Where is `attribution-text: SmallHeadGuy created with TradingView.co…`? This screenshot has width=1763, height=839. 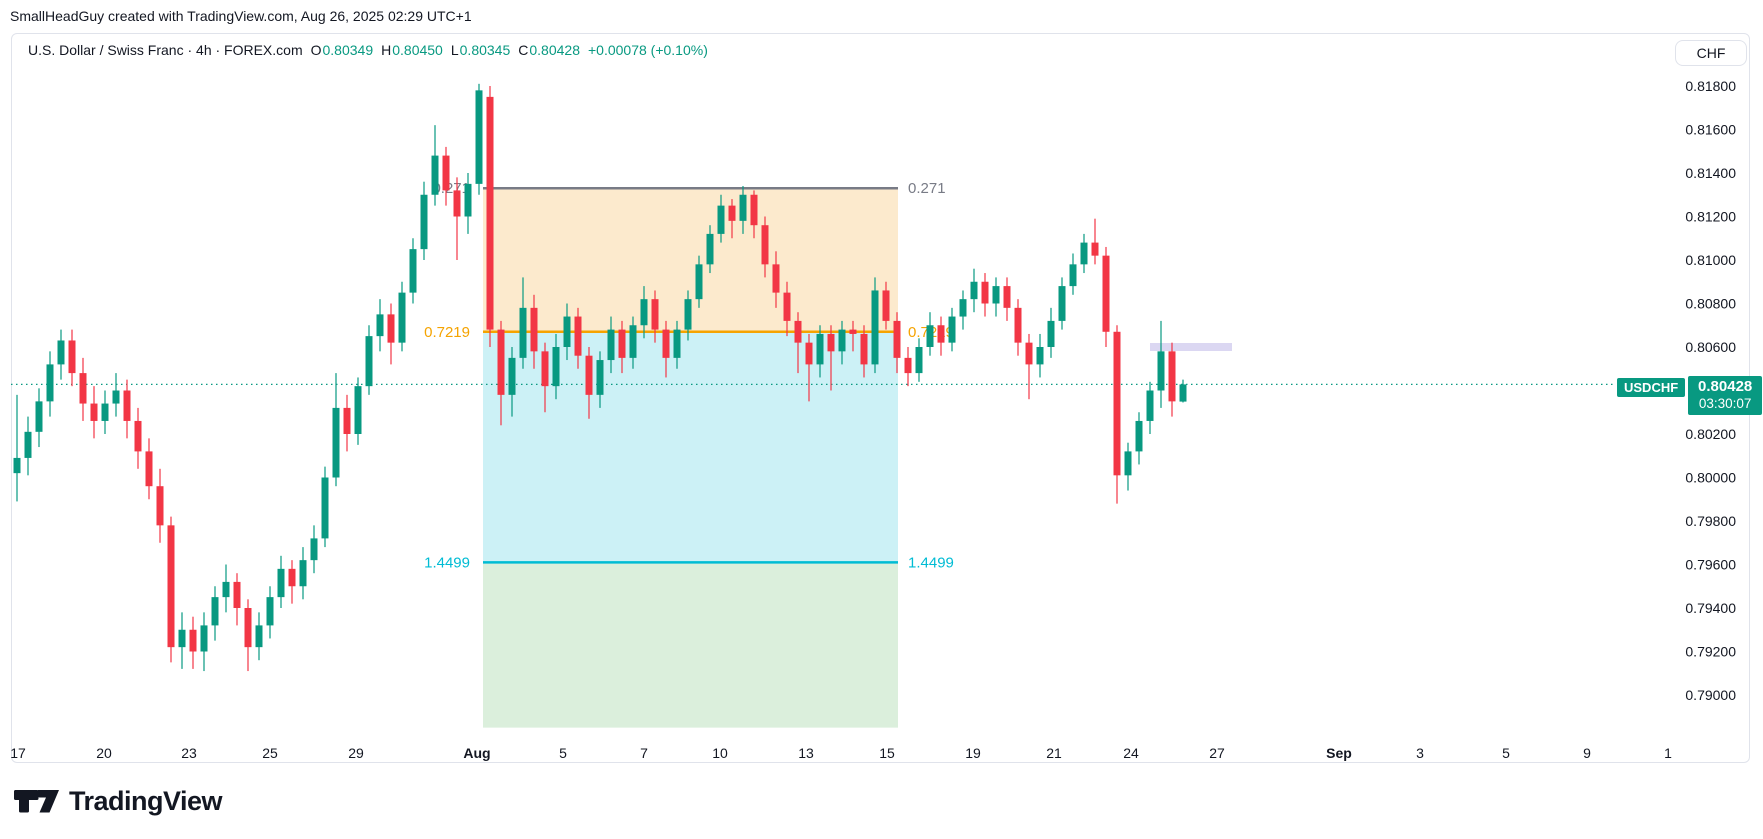
attribution-text: SmallHeadGuy created with TradingView.co… is located at coordinates (241, 16).